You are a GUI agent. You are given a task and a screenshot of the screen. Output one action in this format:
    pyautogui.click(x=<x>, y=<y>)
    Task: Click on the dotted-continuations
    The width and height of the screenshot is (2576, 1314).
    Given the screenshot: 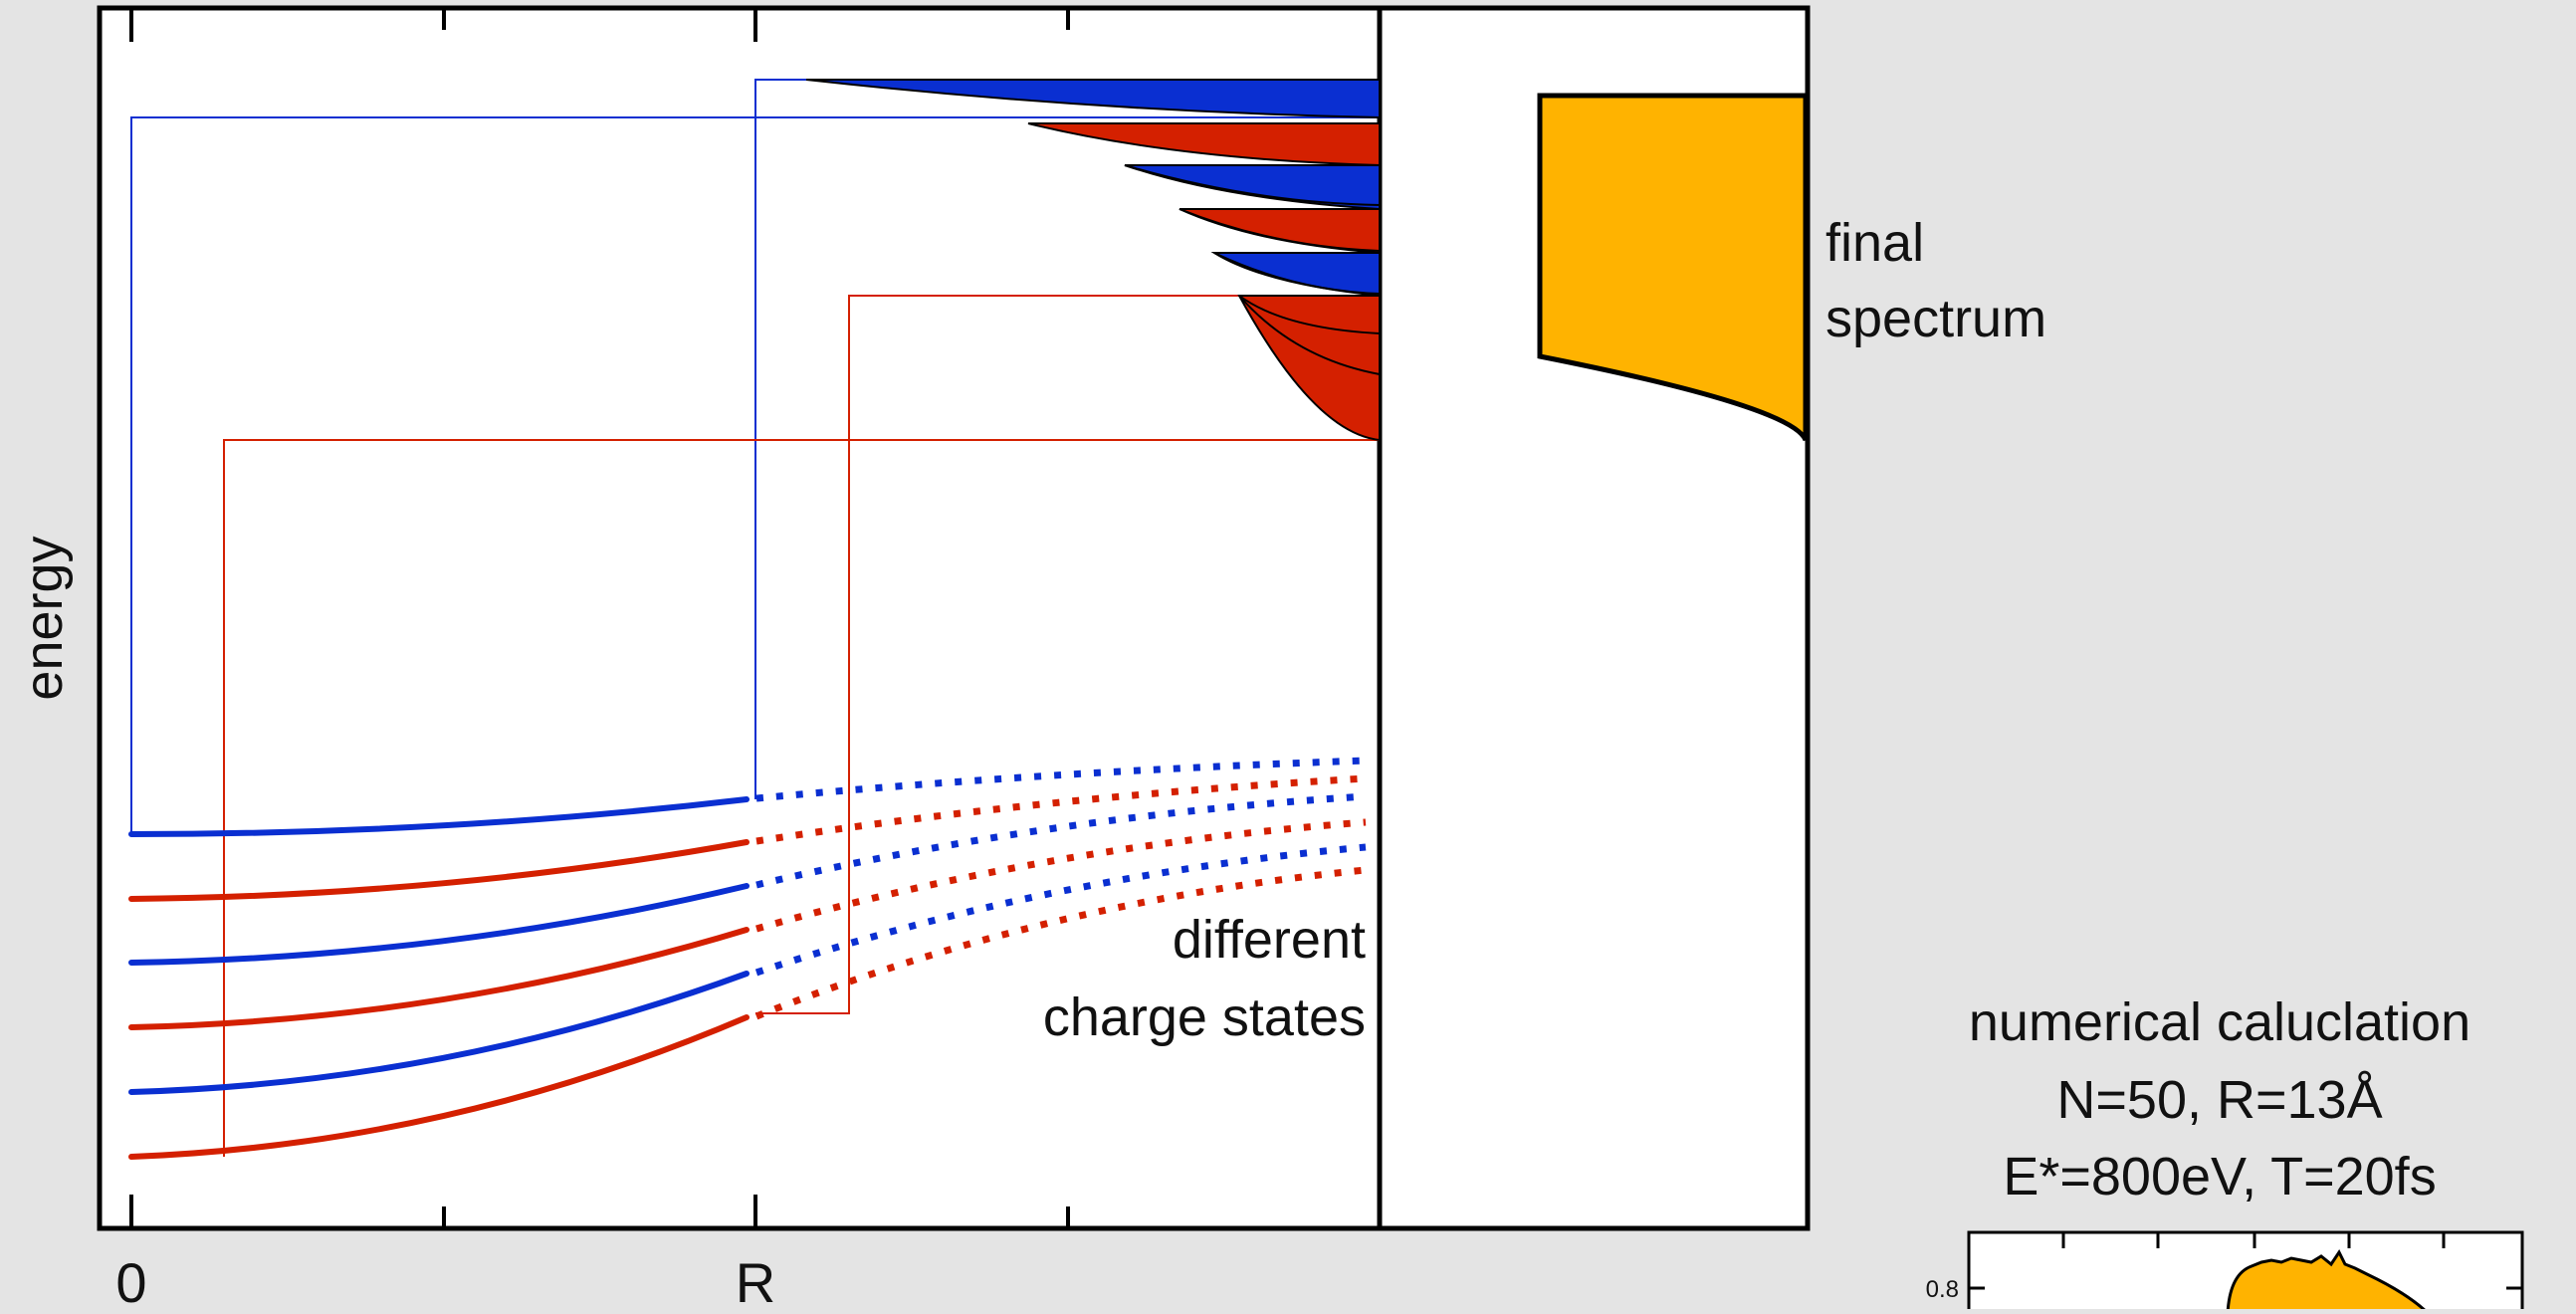 What is the action you would take?
    pyautogui.click(x=1060, y=888)
    